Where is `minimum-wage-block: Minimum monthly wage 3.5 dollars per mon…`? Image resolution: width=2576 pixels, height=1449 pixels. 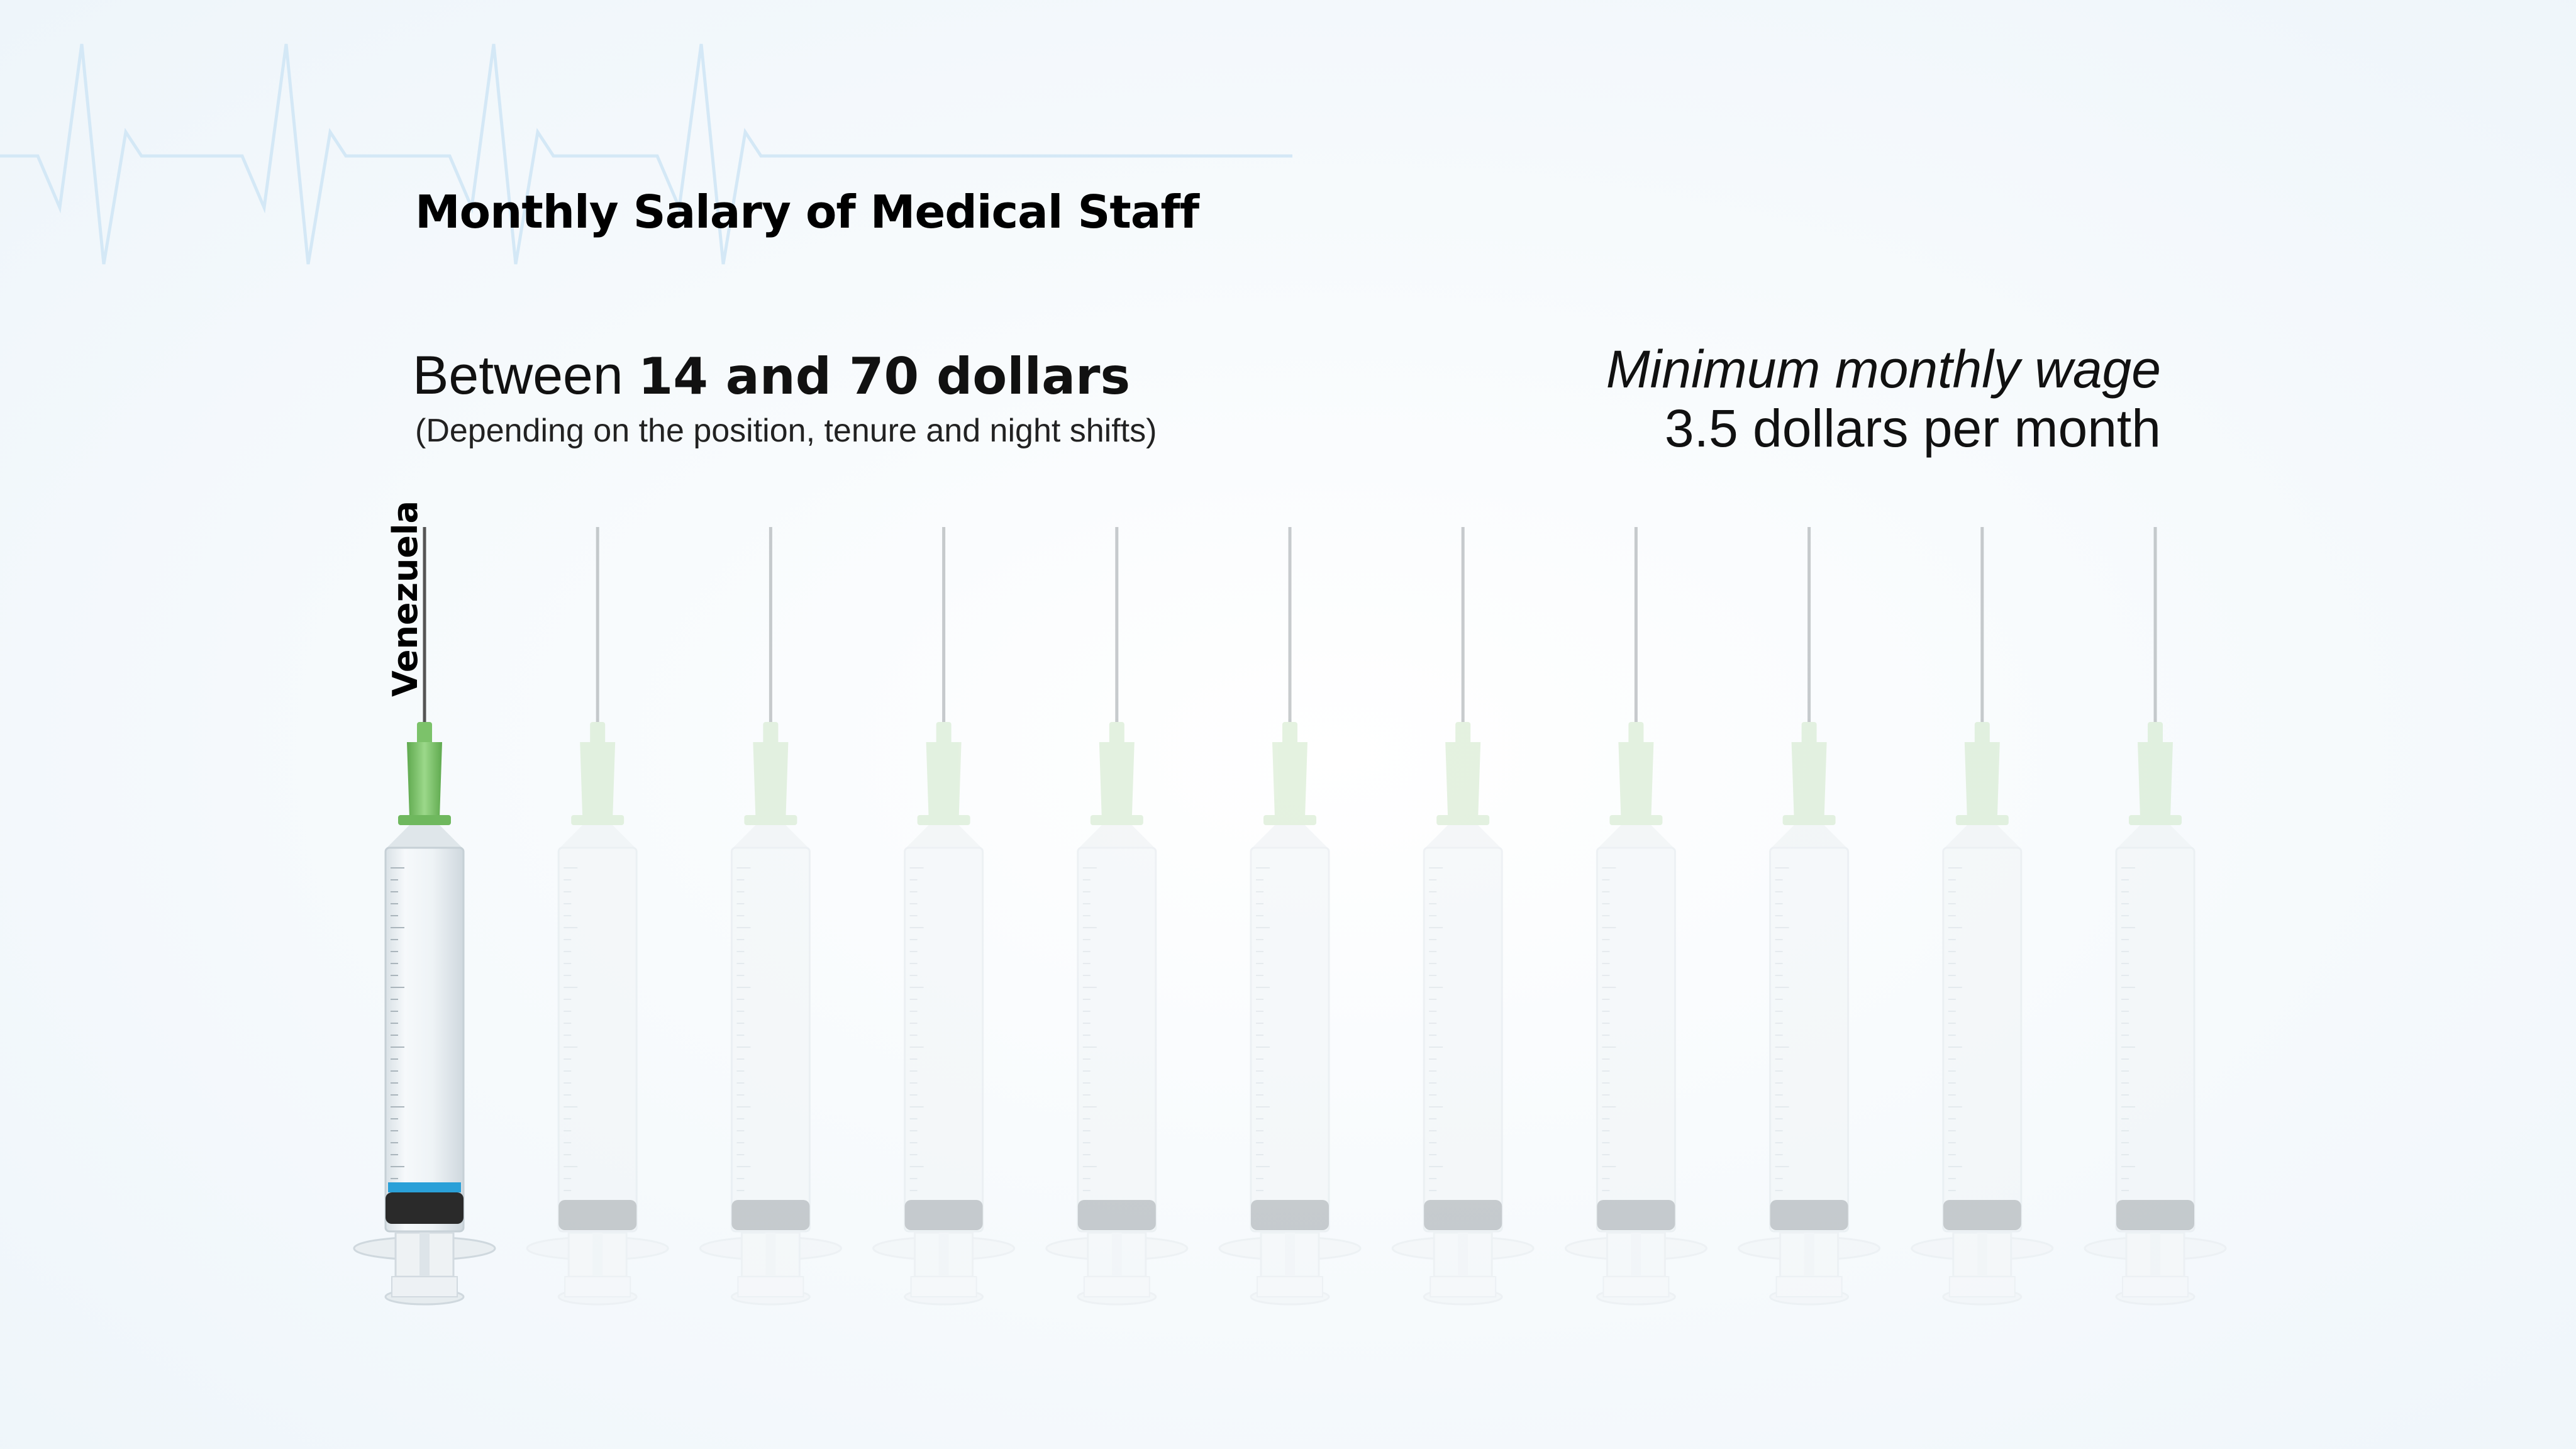
minimum-wage-block: Minimum monthly wage 3.5 dollars per mon… is located at coordinates (1883, 399).